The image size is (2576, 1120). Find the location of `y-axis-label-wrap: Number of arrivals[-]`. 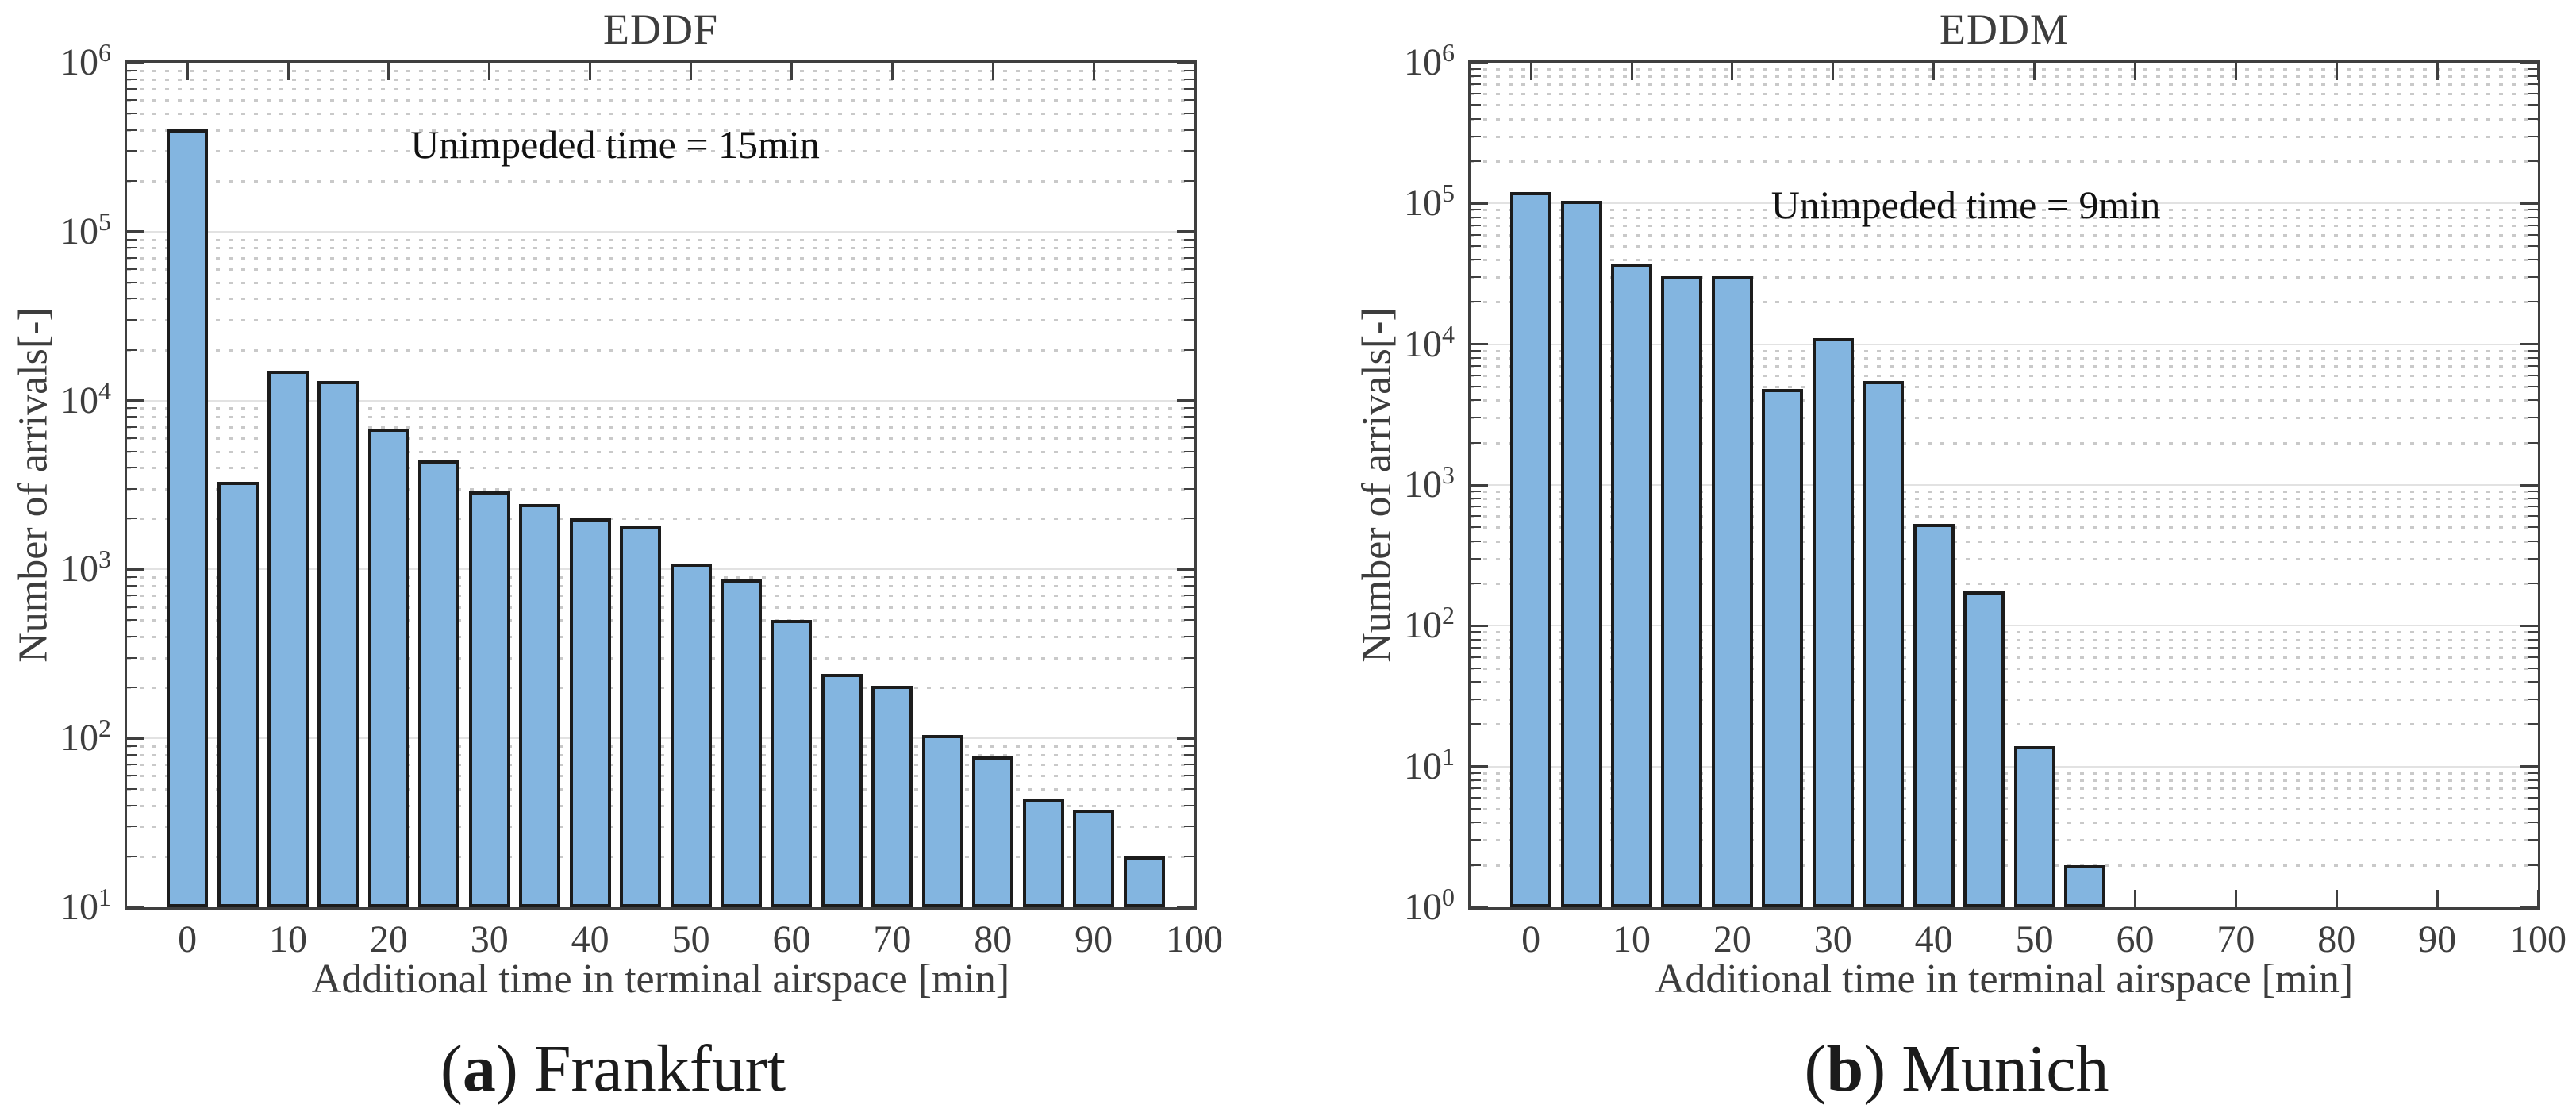

y-axis-label-wrap: Number of arrivals[-] is located at coordinates (33, 485).